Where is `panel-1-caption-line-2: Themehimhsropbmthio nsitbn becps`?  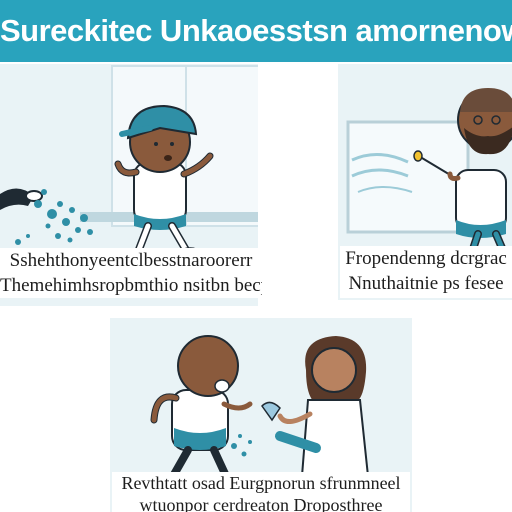
panel-1-caption-line-2: Themehimhsropbmthio nsitbn becps is located at coordinates (131, 285).